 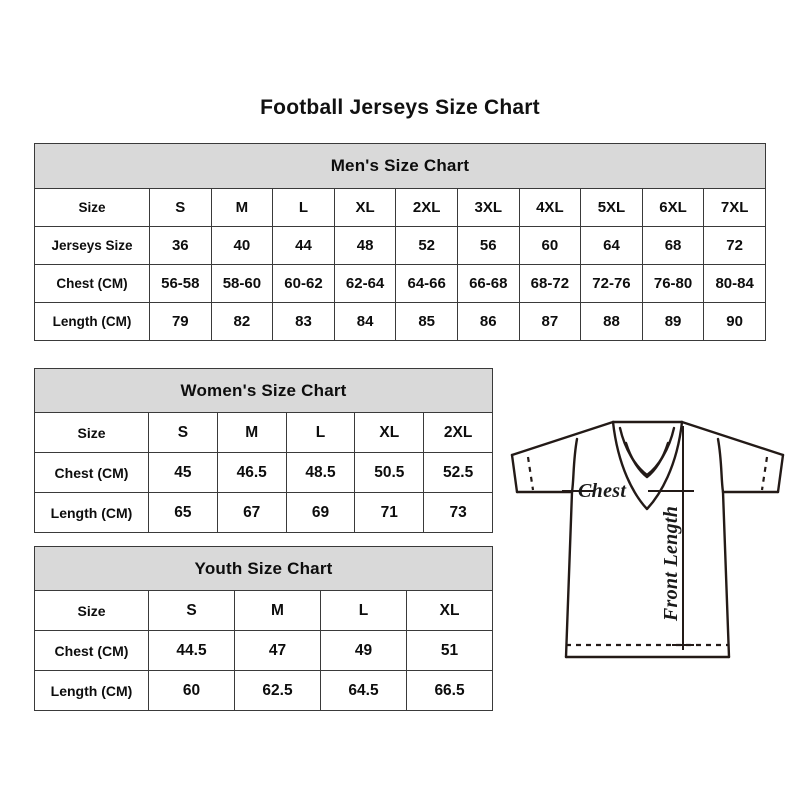 I want to click on table-cell: 3XL, so click(x=488, y=207).